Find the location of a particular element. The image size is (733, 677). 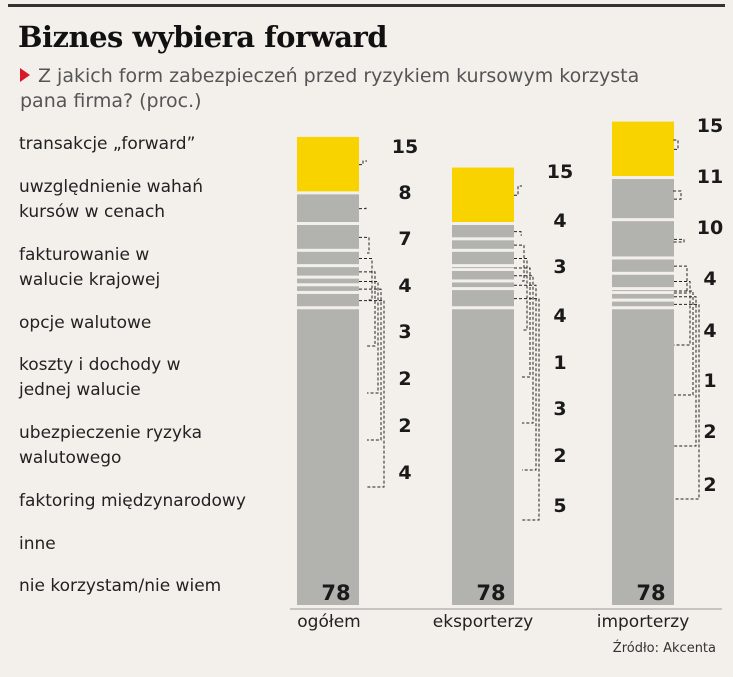

category-label: faktoring międzynarodowy is located at coordinates (132, 501).